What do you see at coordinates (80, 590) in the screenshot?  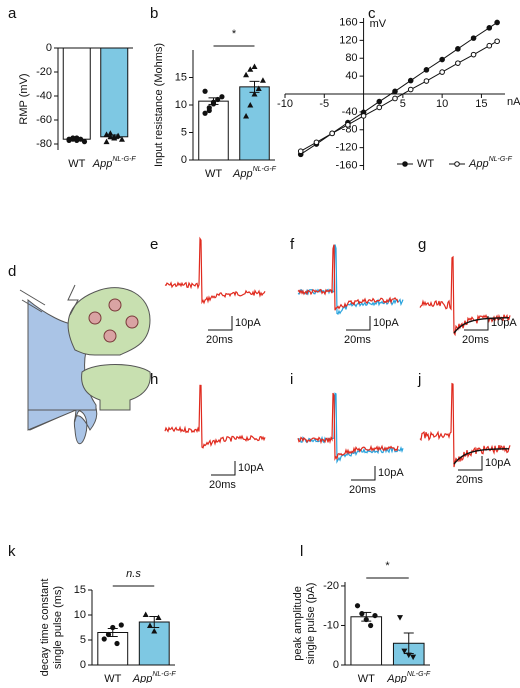 I see `y-tick-label: 15` at bounding box center [80, 590].